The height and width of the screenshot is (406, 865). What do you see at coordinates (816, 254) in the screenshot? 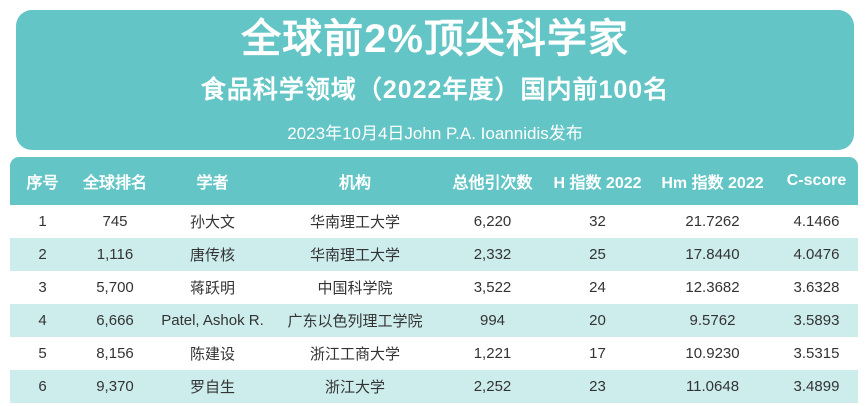
I see `cell-c-score: 4.0476` at bounding box center [816, 254].